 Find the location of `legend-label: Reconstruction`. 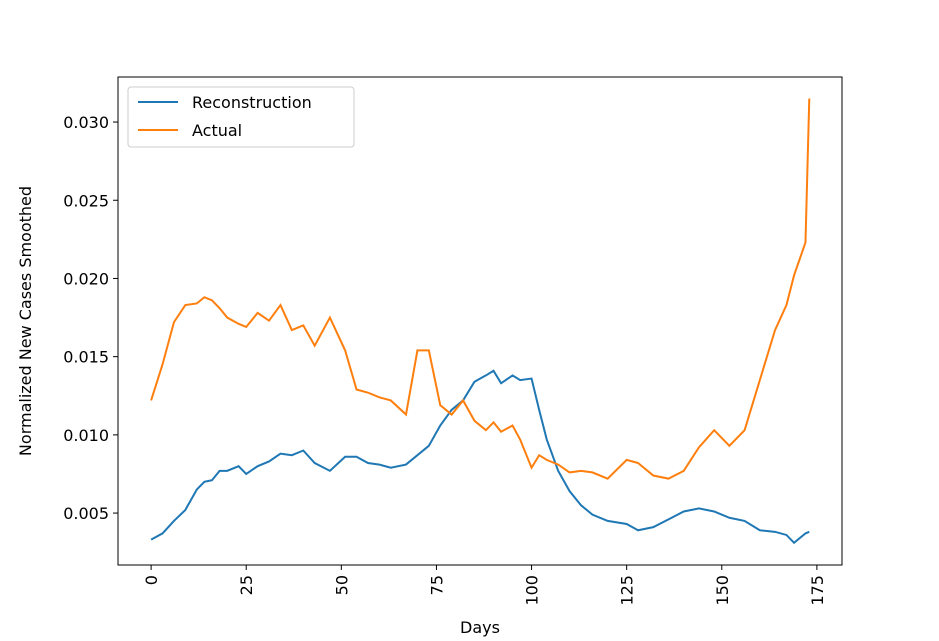

legend-label: Reconstruction is located at coordinates (252, 102).